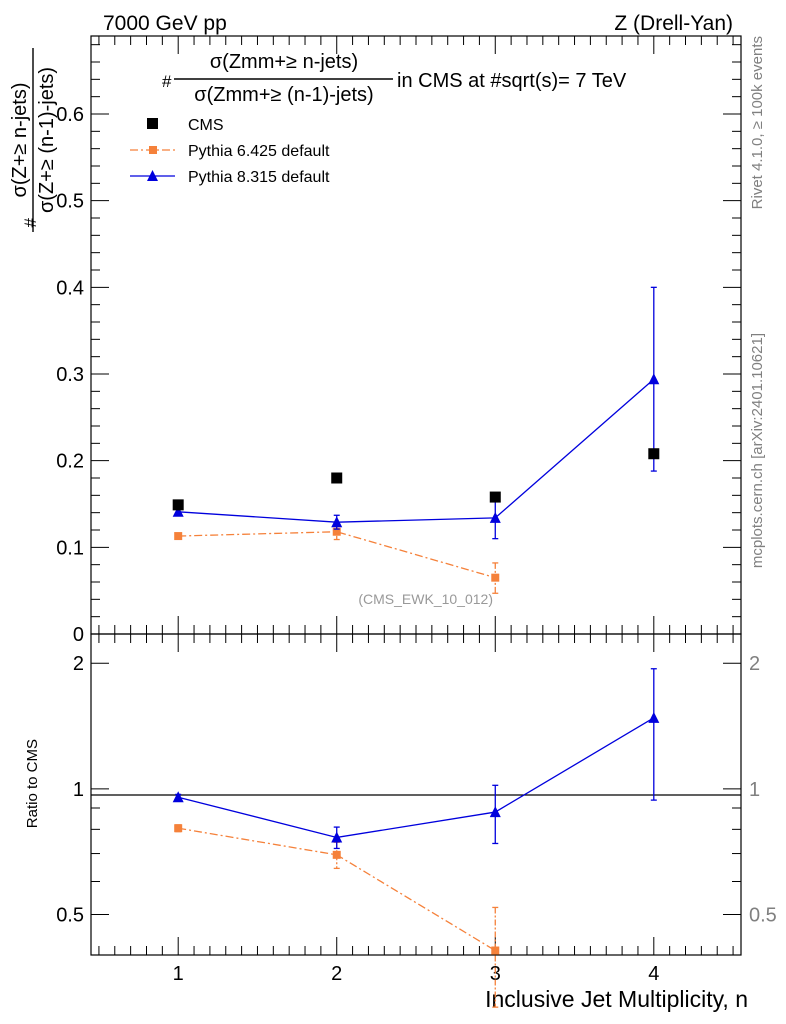  Describe the element at coordinates (78, 790) in the screenshot. I see `ratio-y-tick-label: 1` at that location.